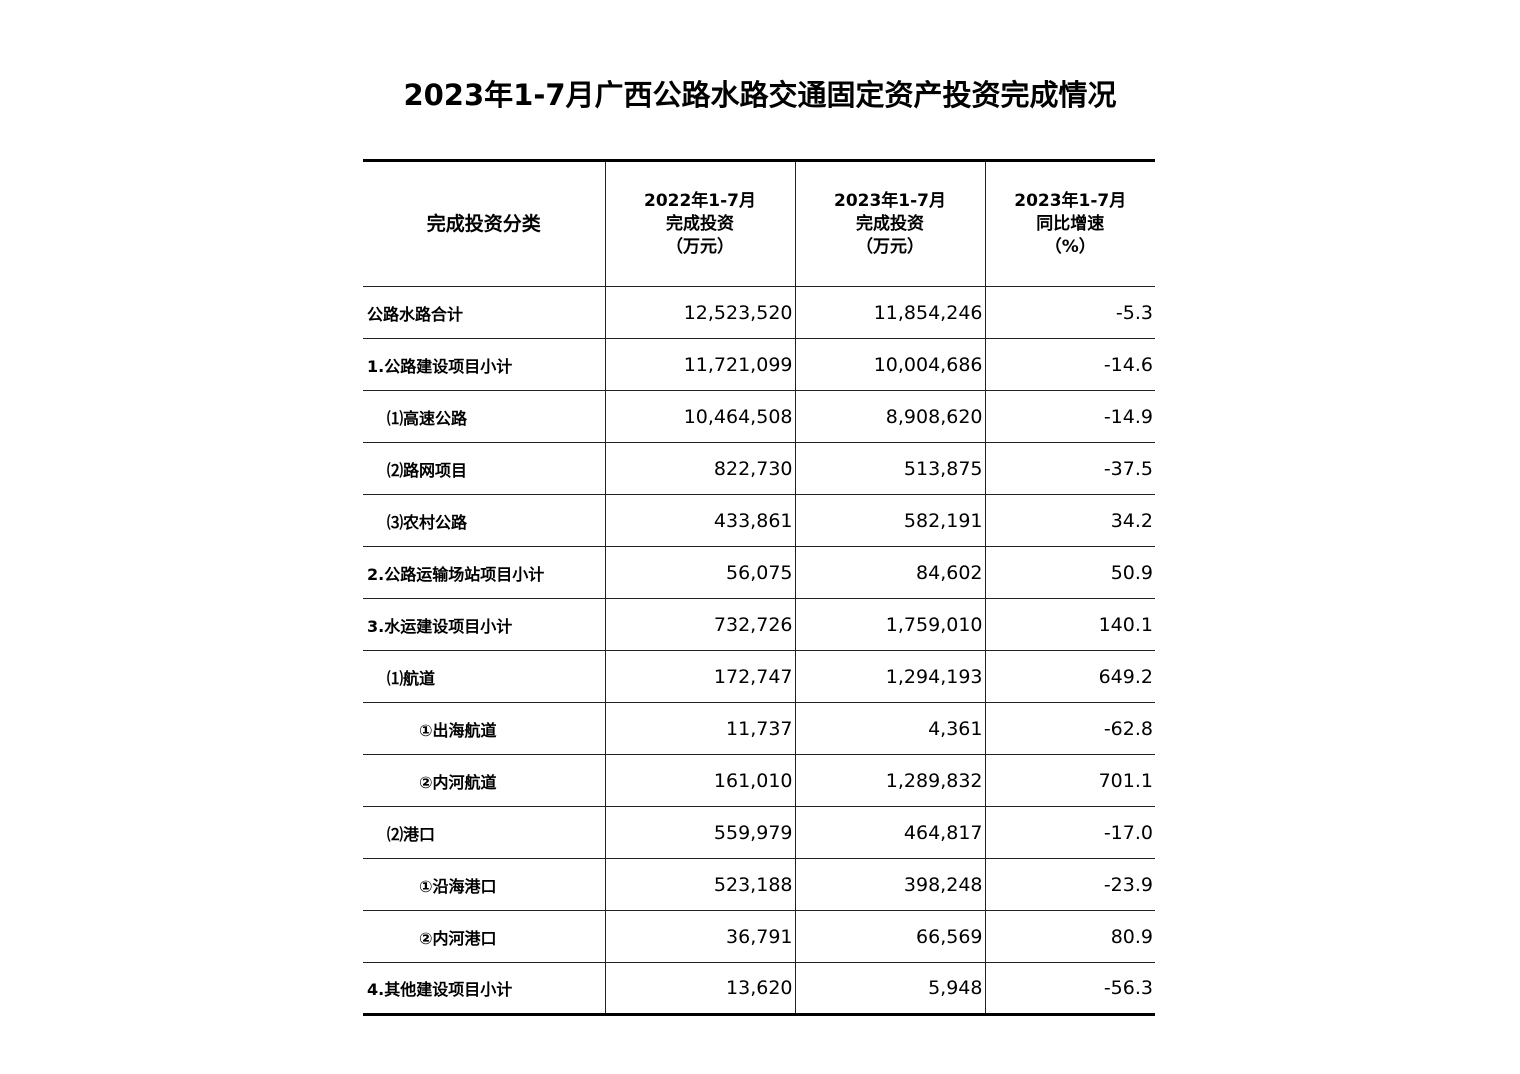 The image size is (1520, 1074). I want to click on table-row: 2.公路运输场站项目小计 56,075 84,602 50.9, so click(759, 572).